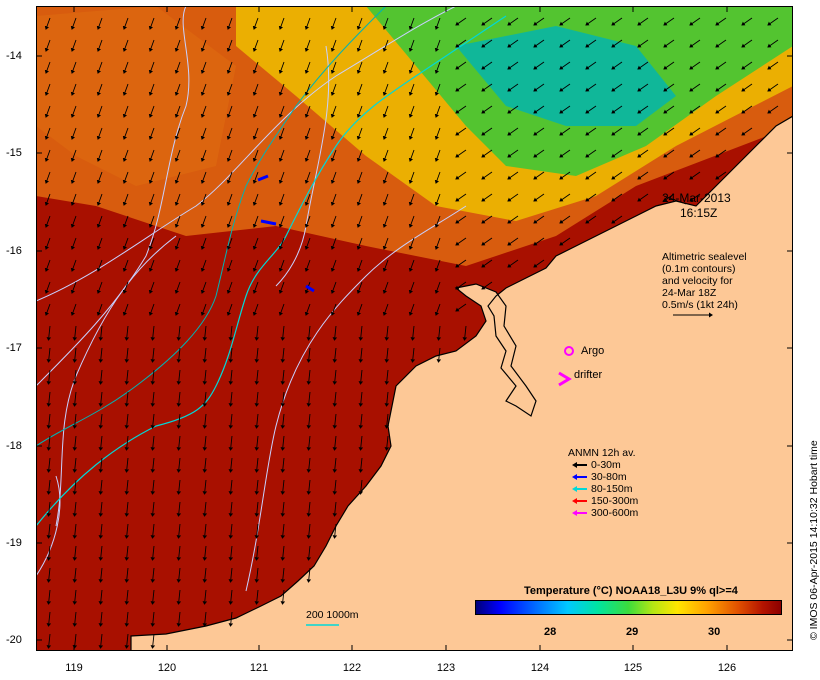 This screenshot has width=820, height=680. I want to click on x-tick-label: 121, so click(259, 668).